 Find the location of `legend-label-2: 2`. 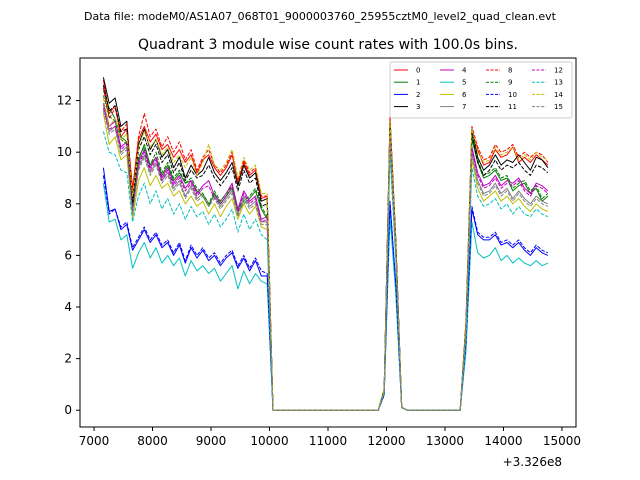

legend-label-2: 2 is located at coordinates (418, 95).